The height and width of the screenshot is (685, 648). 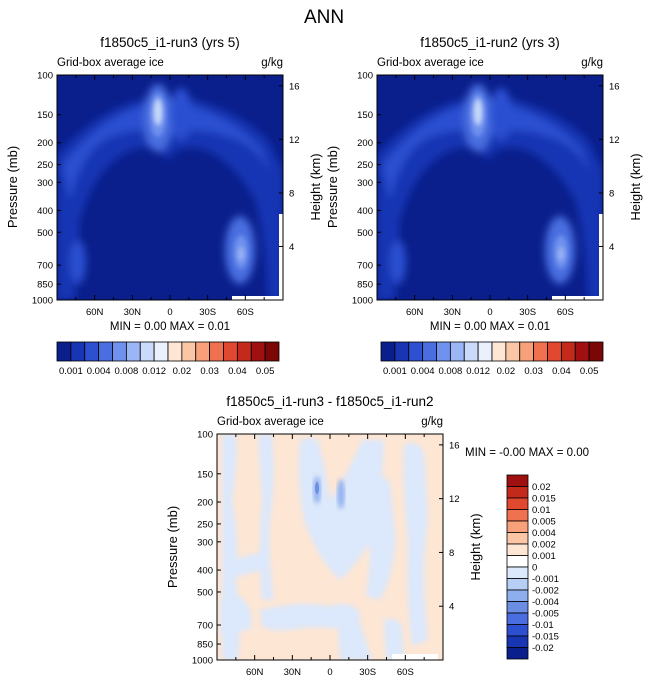 I want to click on panel-run2-minmax: MIN = 0.00 MAX = 0.01, so click(x=490, y=327).